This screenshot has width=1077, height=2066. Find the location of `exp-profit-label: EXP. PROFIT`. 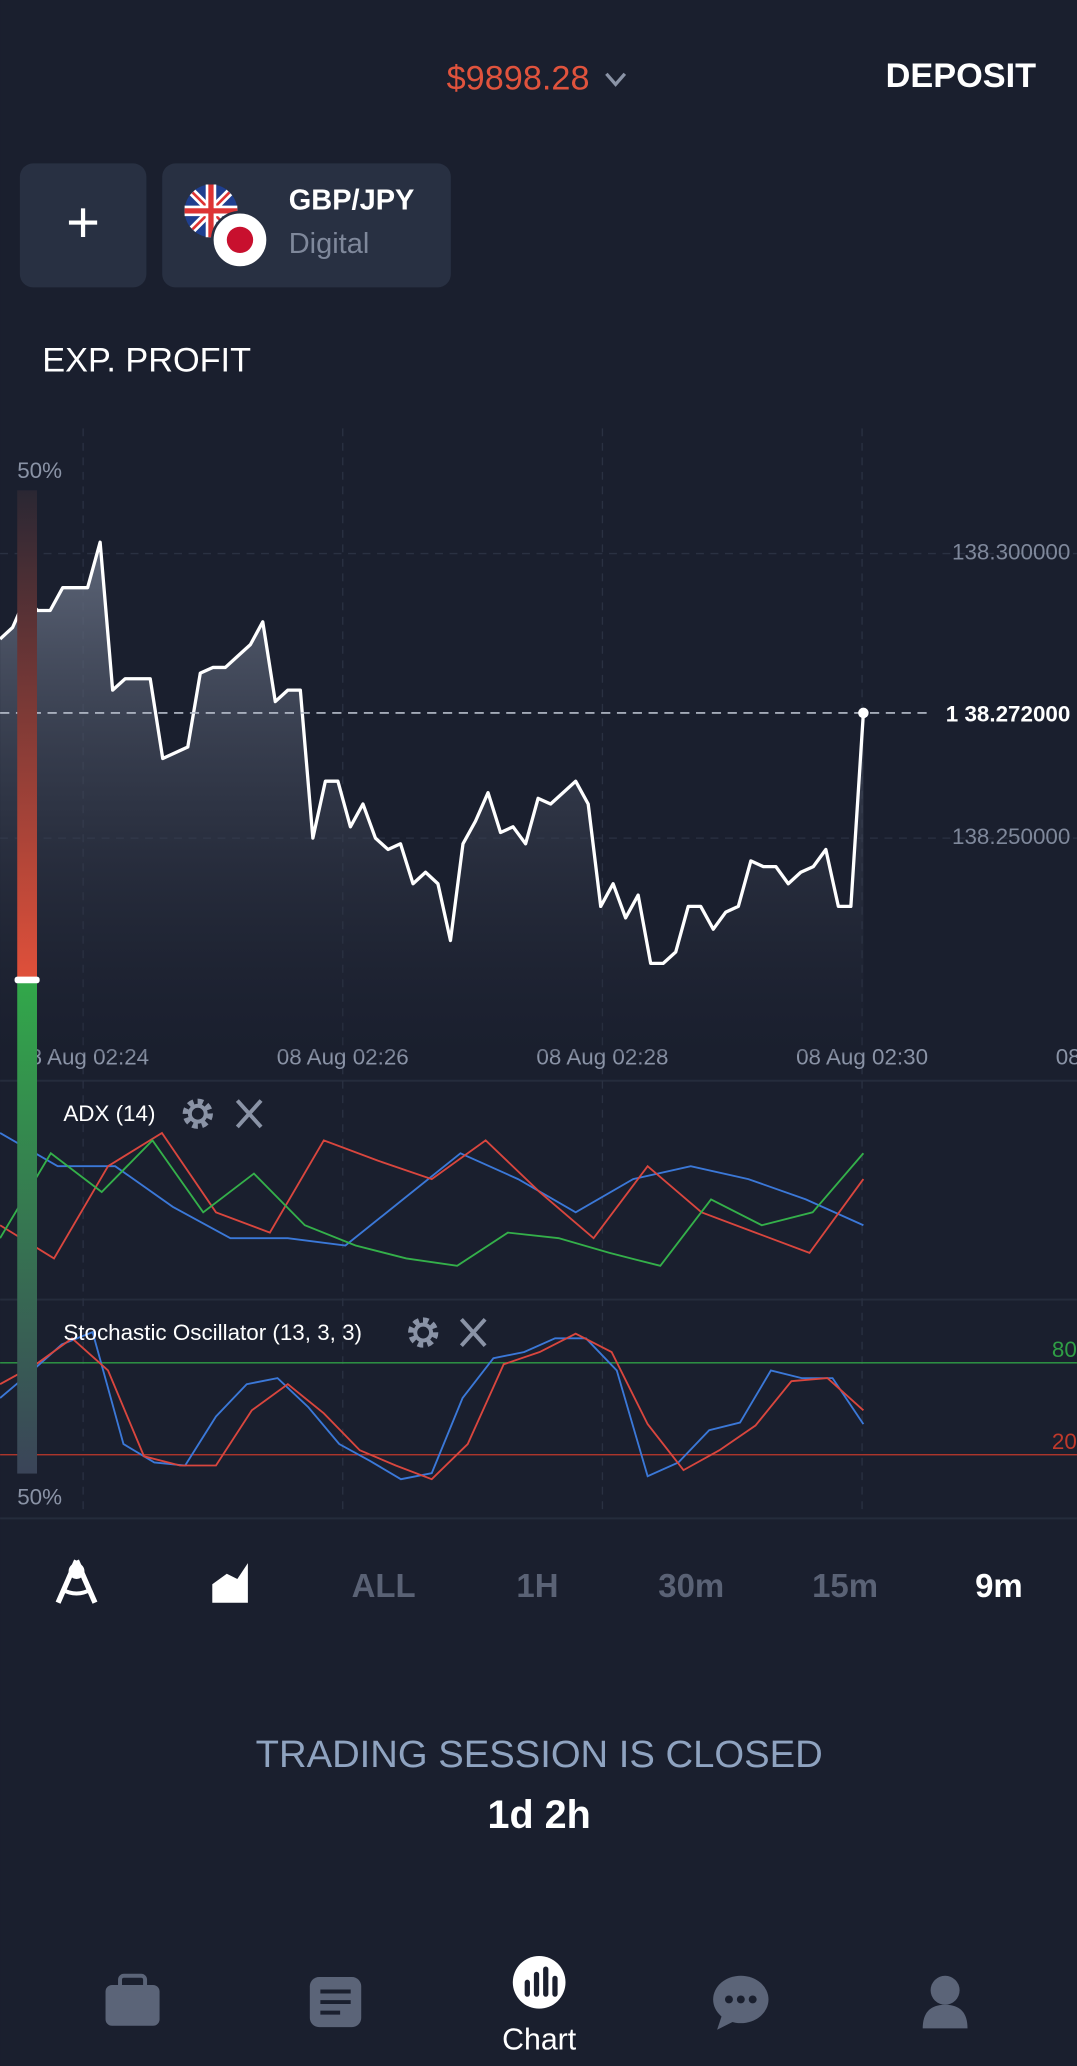

exp-profit-label: EXP. PROFIT is located at coordinates (146, 361).